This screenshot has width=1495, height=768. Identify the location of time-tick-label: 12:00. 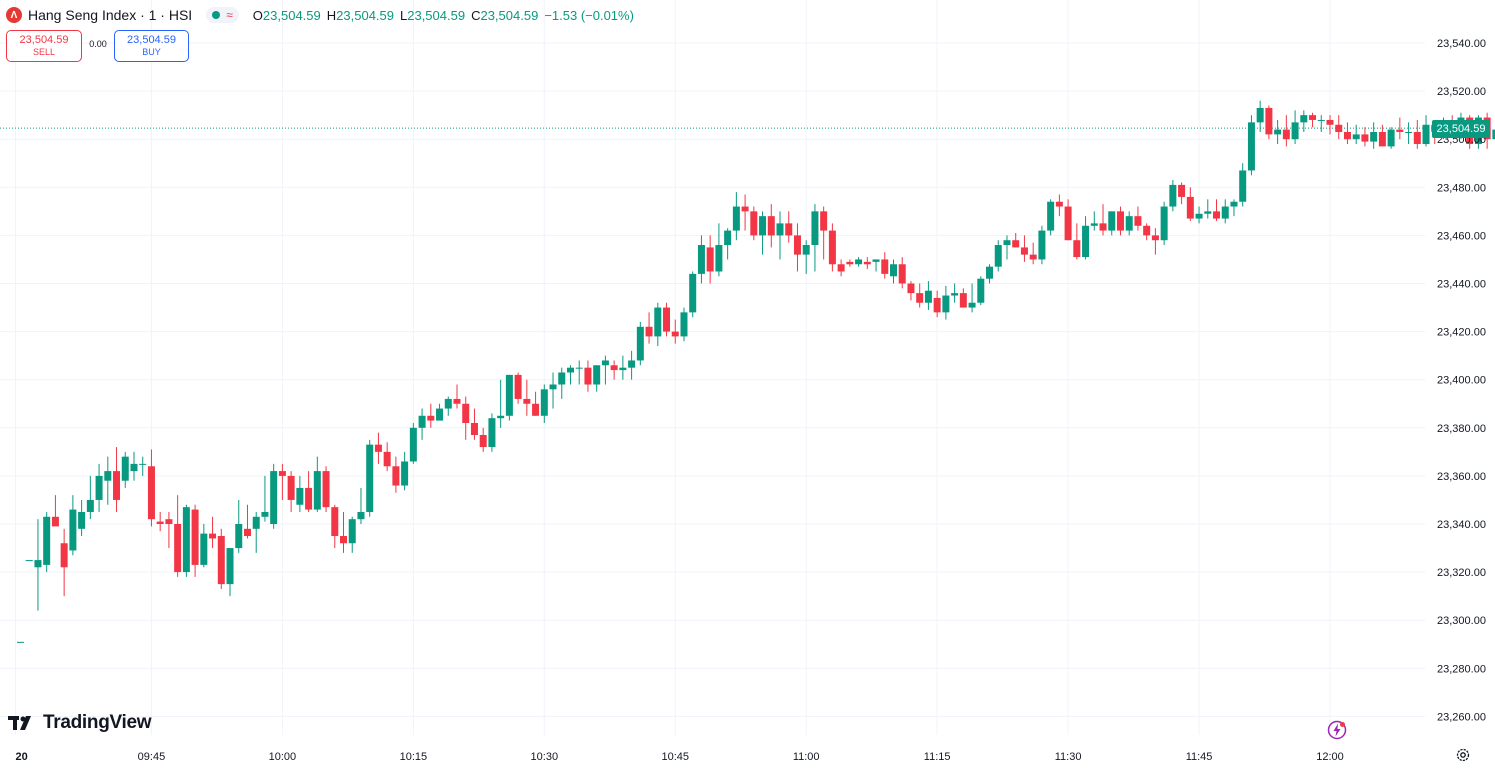
(1330, 757).